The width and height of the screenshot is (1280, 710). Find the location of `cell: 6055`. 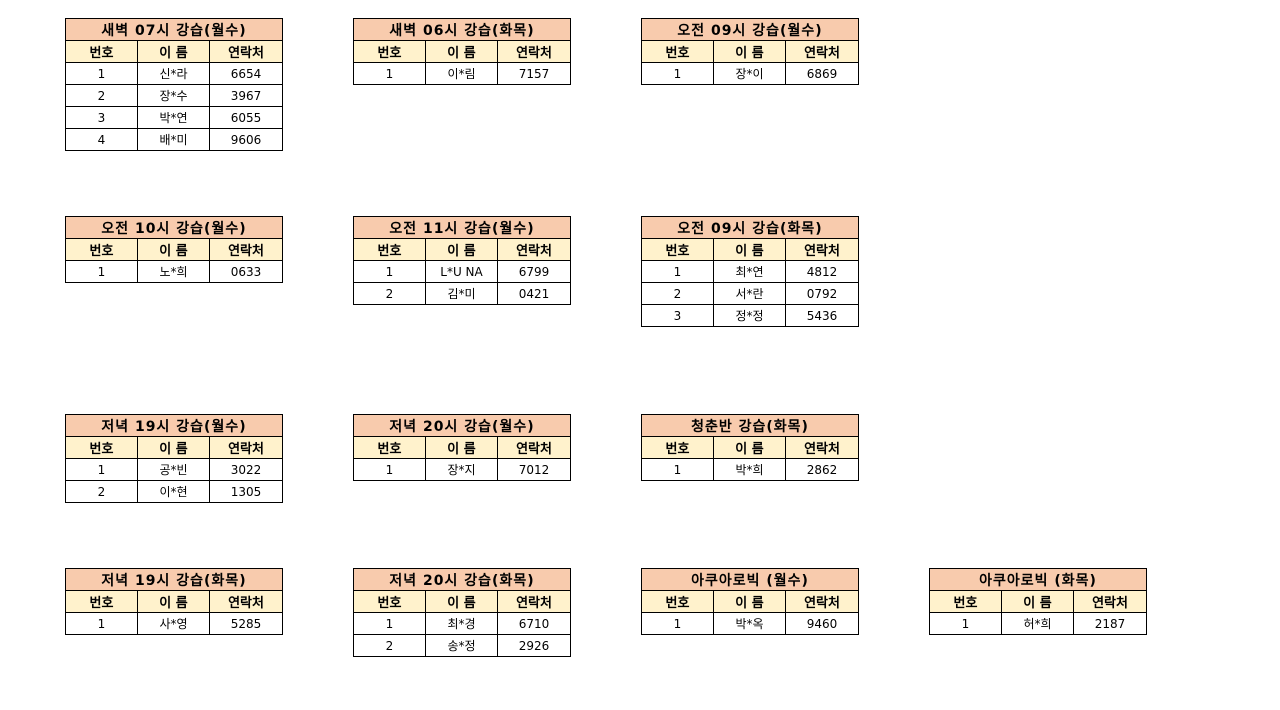

cell: 6055 is located at coordinates (246, 117).